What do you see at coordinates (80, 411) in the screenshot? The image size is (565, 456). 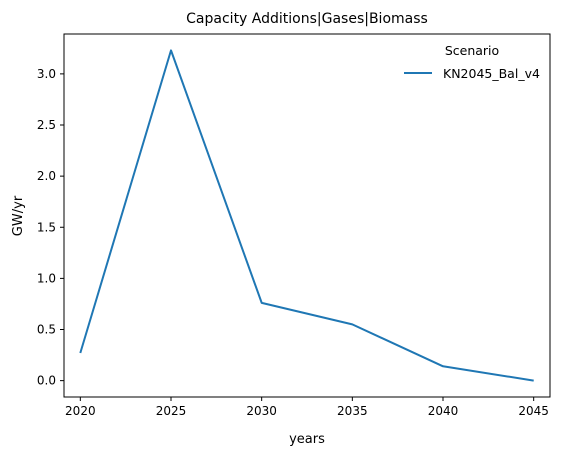 I see `x-tick-label: 2020` at bounding box center [80, 411].